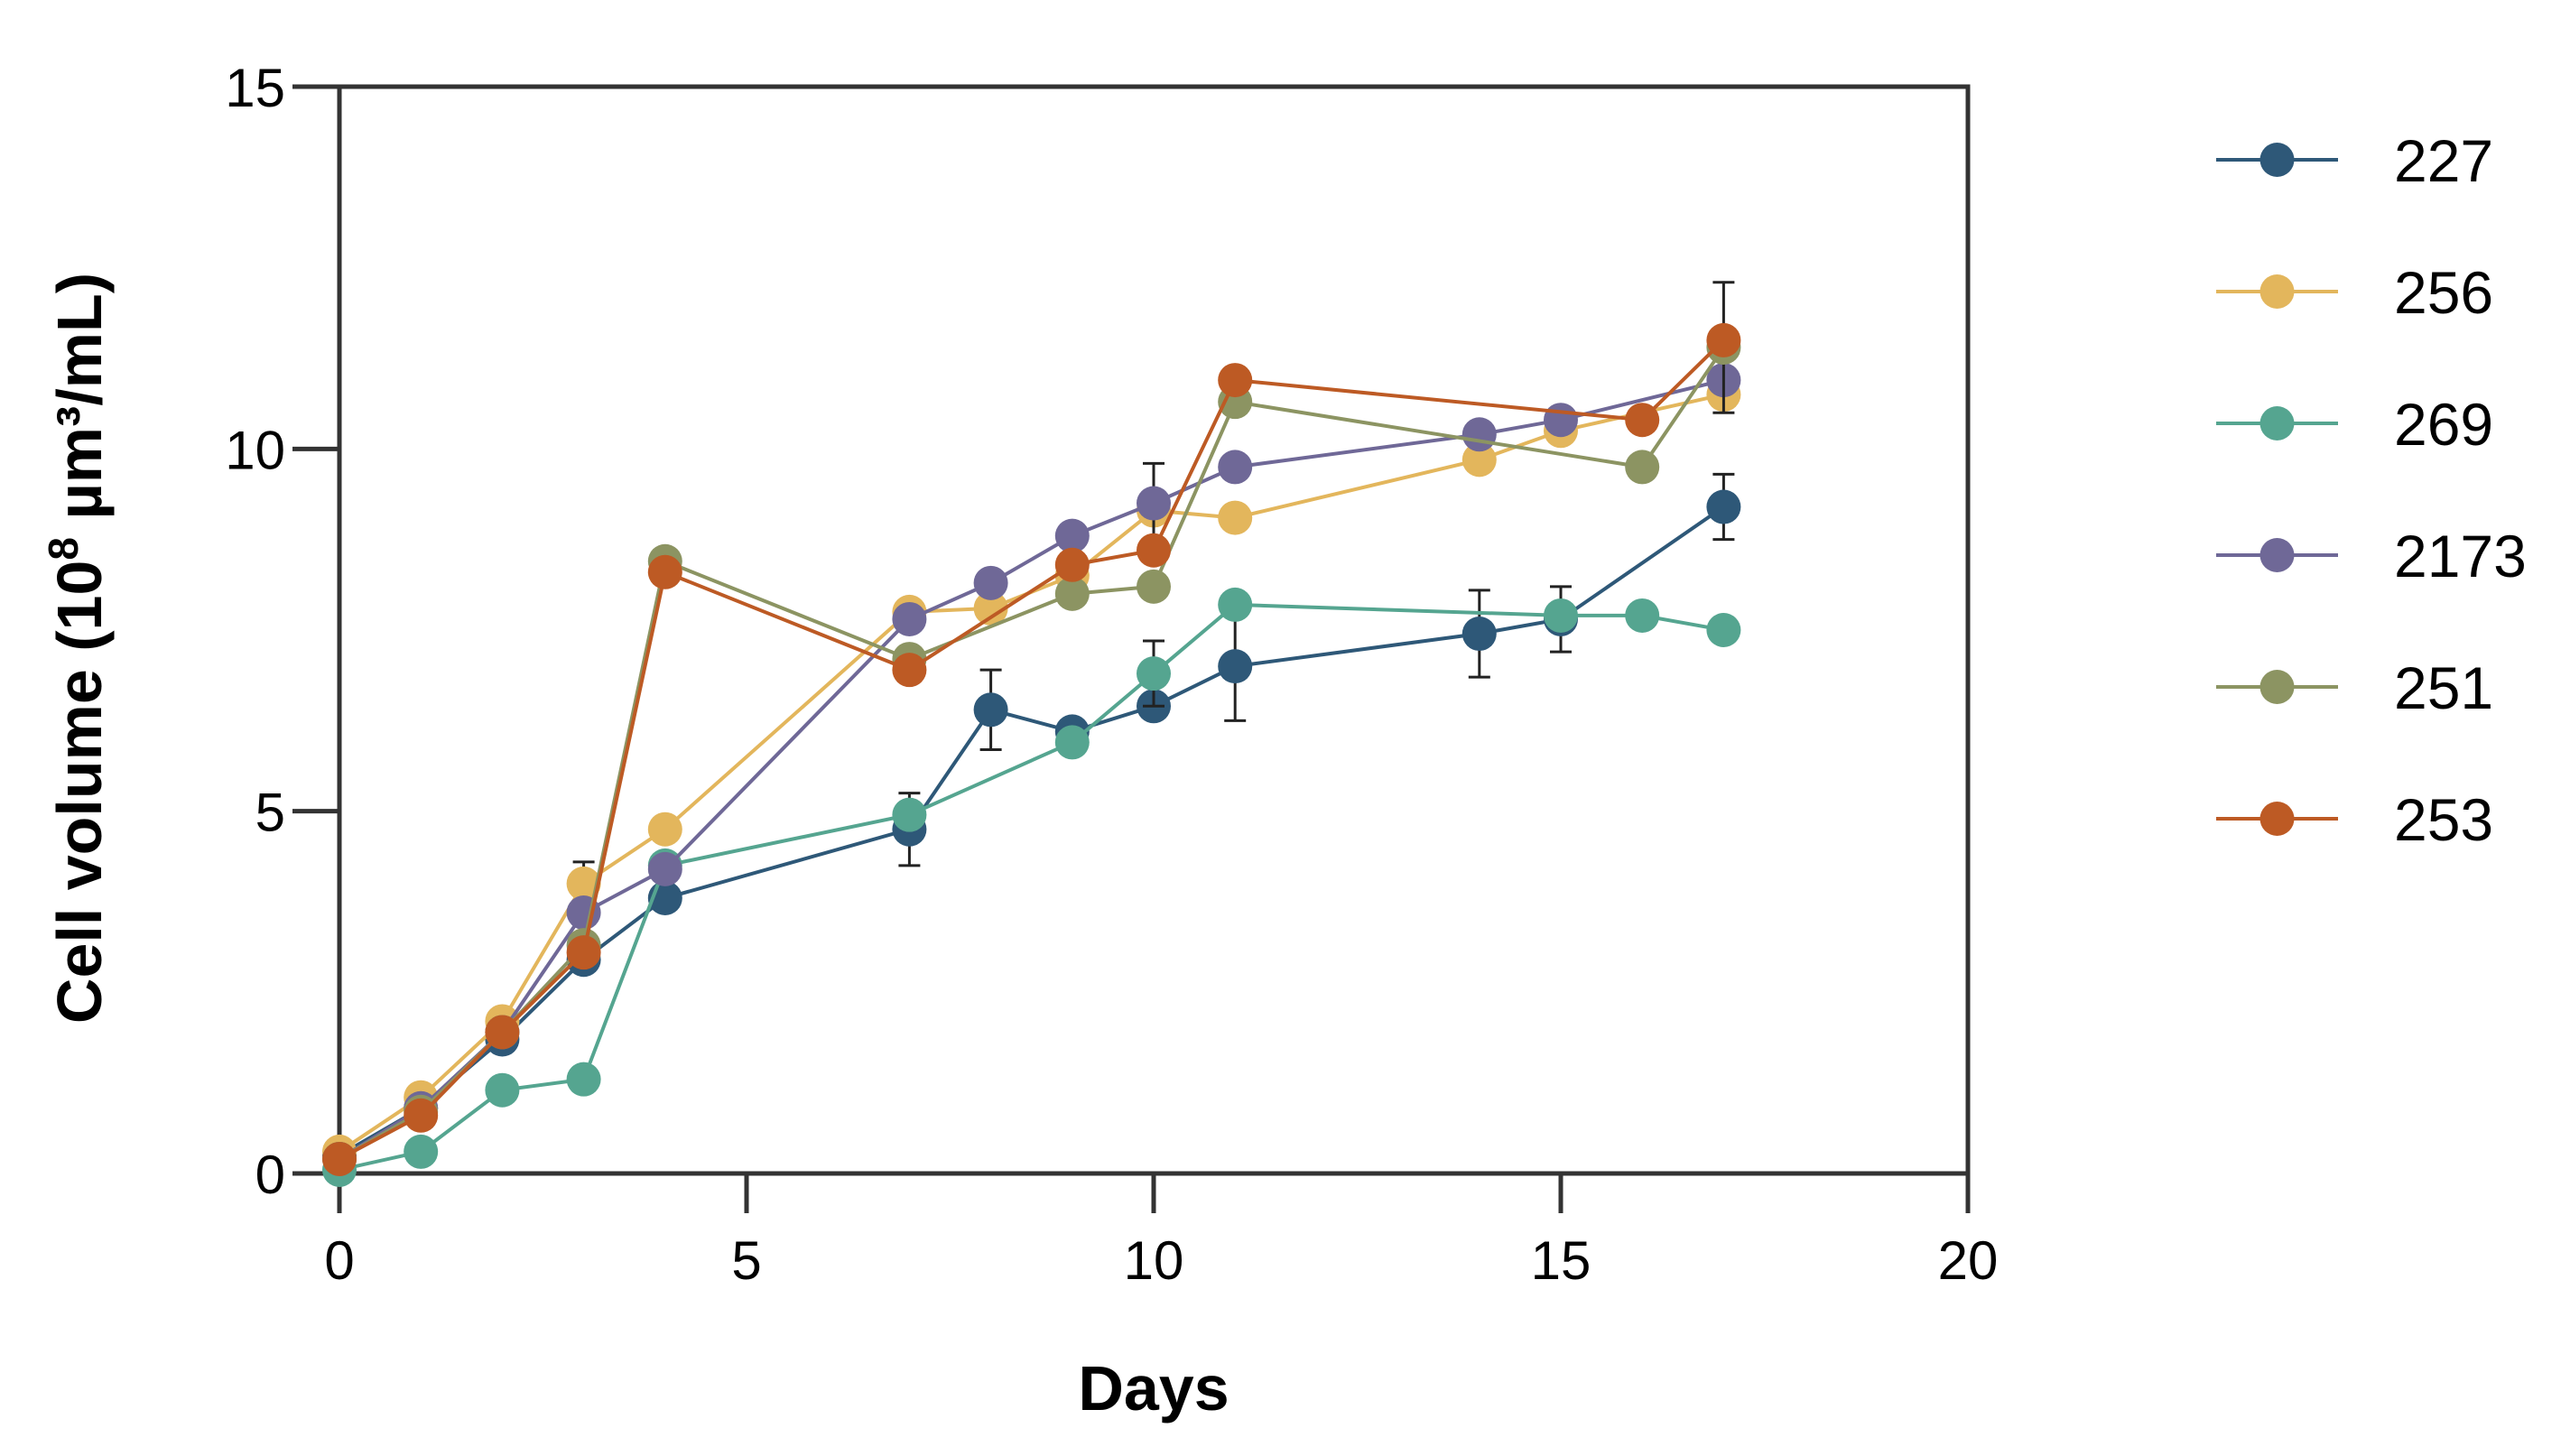 This screenshot has width=2561, height=1456. I want to click on y-tick-label: 5, so click(270, 813).